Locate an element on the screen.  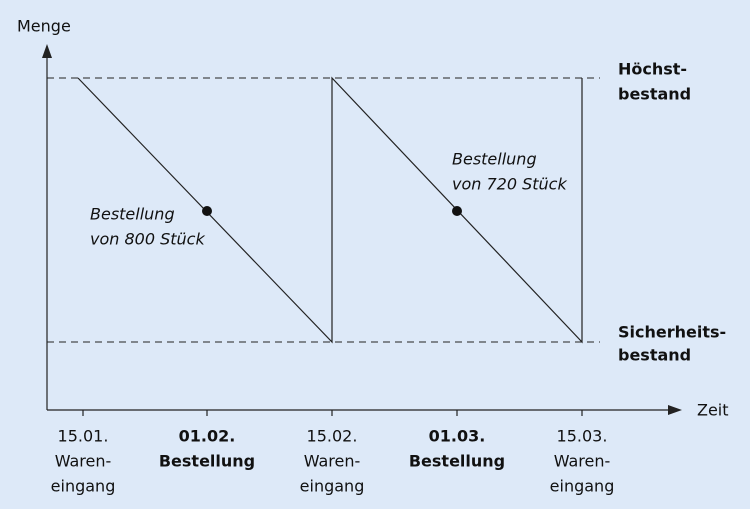
x-label: 15.03. is located at coordinates (582, 436).